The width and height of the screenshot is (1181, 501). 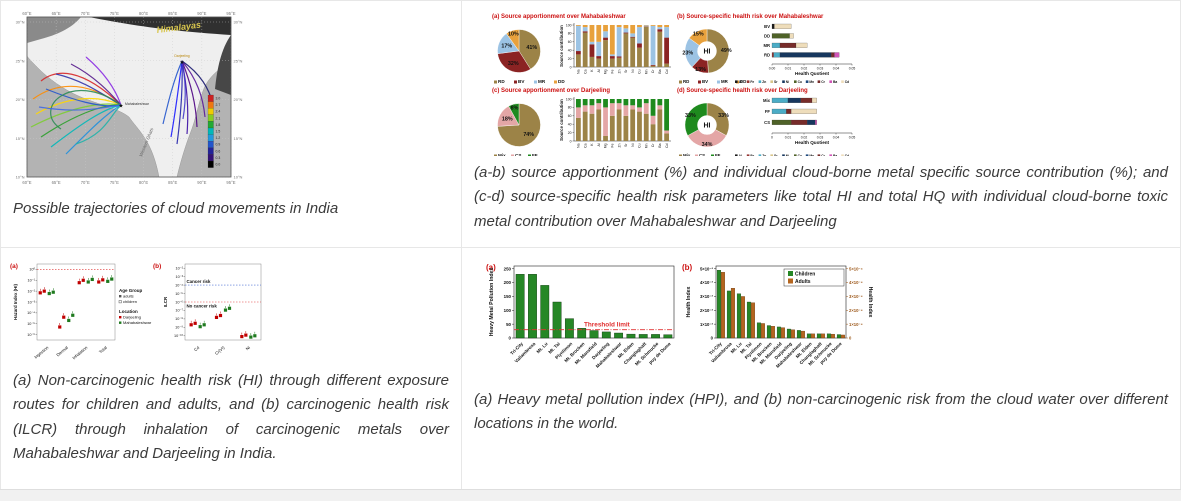 I want to click on svg-text: 30°N, so click(x=238, y=22).